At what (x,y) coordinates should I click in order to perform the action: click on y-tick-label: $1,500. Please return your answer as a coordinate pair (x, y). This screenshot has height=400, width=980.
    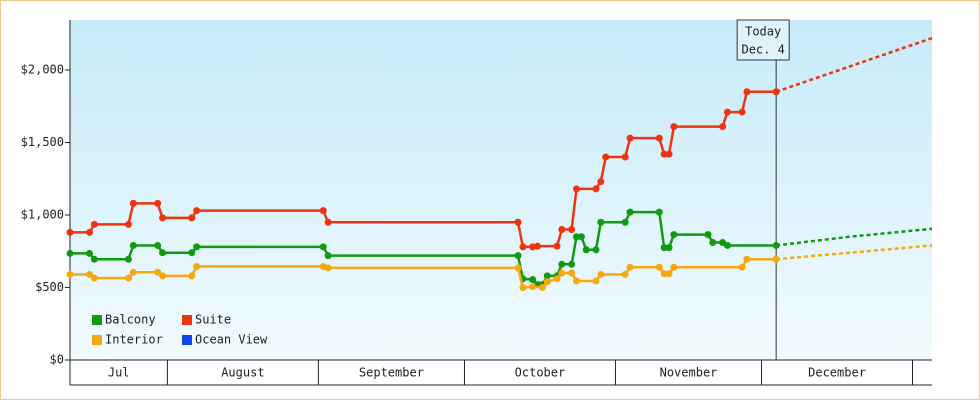
    Looking at the image, I should click on (42, 142).